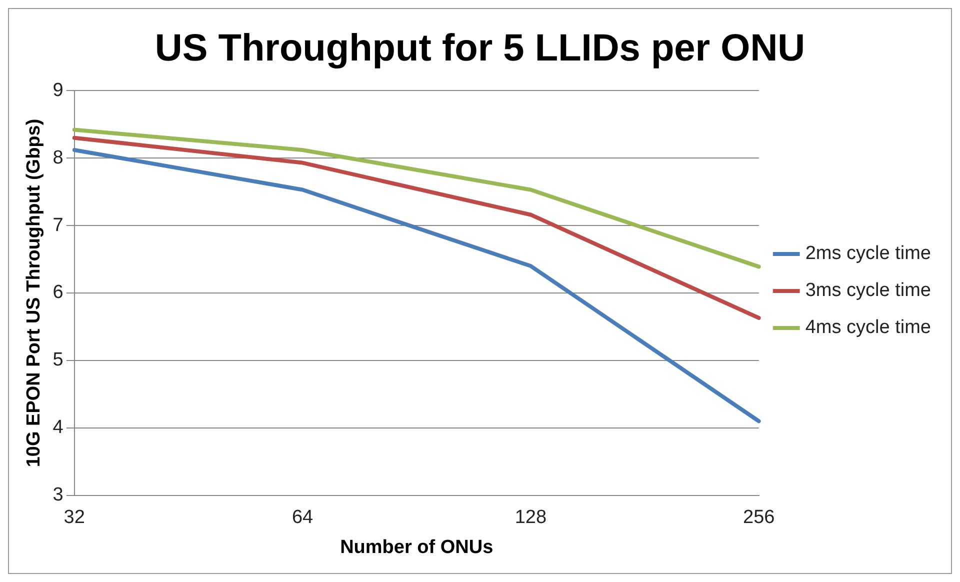 This screenshot has width=960, height=582. What do you see at coordinates (868, 253) in the screenshot?
I see `legend-label: 2ms cycle time` at bounding box center [868, 253].